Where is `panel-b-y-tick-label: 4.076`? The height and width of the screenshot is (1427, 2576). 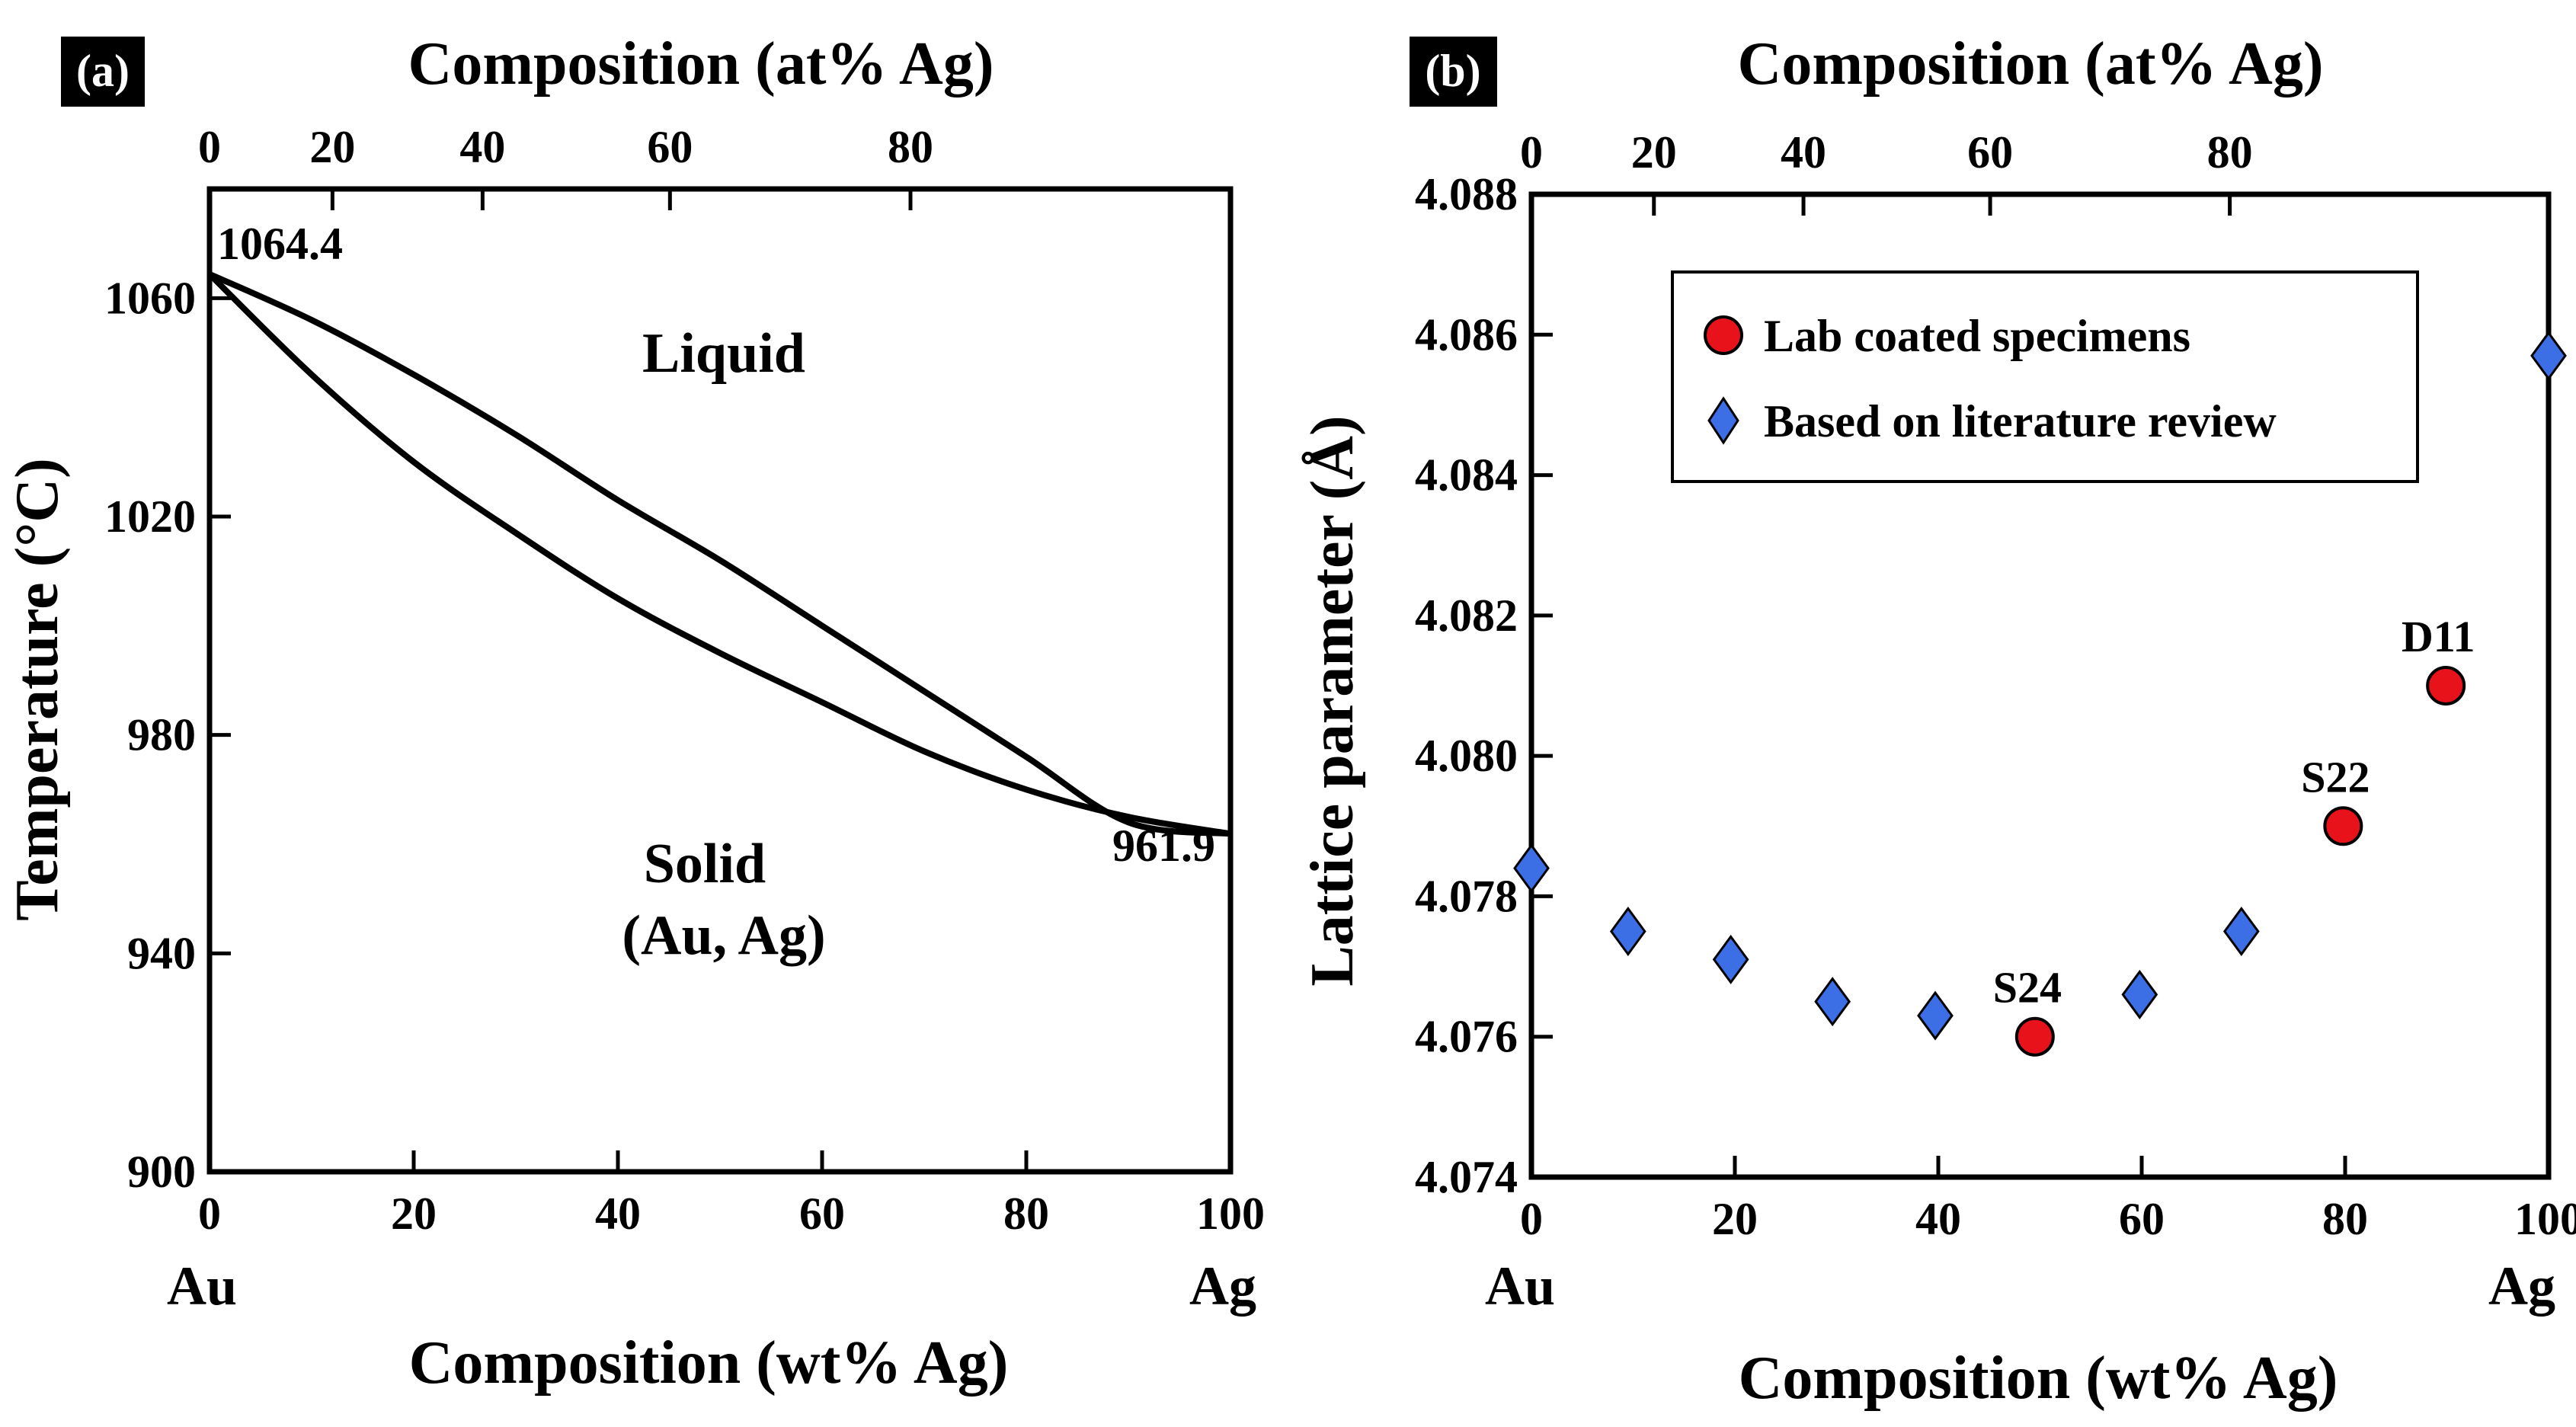
panel-b-y-tick-label: 4.076 is located at coordinates (1466, 1037).